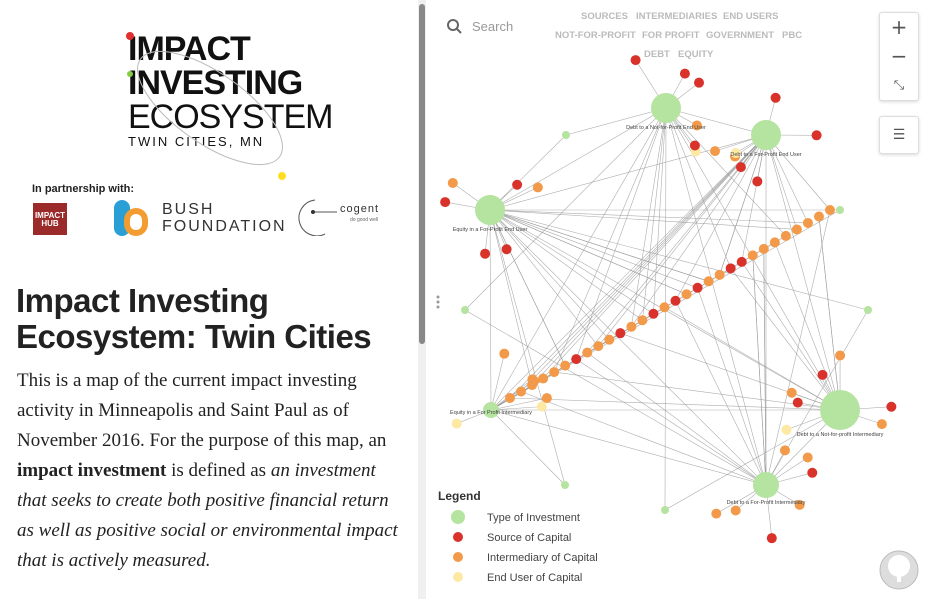  Describe the element at coordinates (50, 219) in the screenshot. I see `impact-hub-logo: IMPACT HUB` at that location.